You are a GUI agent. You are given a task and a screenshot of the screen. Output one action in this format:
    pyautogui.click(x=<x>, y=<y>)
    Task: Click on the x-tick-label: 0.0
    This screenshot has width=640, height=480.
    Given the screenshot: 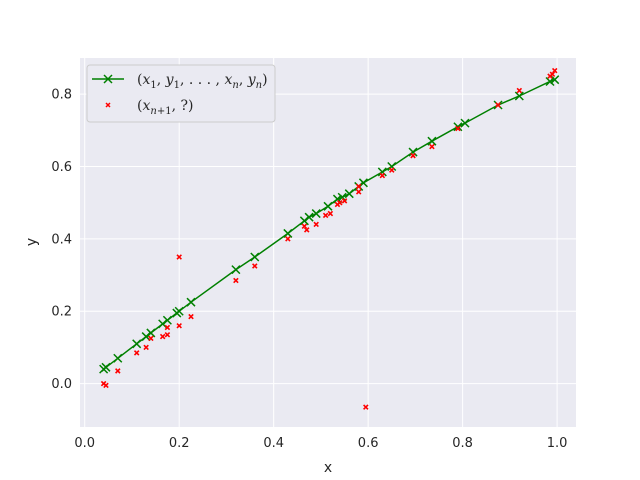 What is the action you would take?
    pyautogui.click(x=84, y=443)
    